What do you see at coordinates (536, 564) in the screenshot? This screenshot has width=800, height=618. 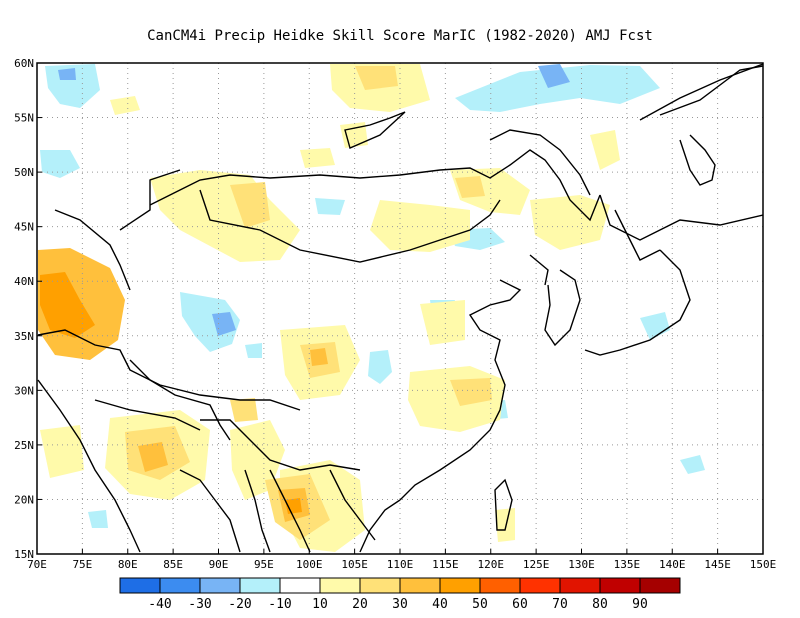 I see `lon-tick-label: 125E` at bounding box center [536, 564].